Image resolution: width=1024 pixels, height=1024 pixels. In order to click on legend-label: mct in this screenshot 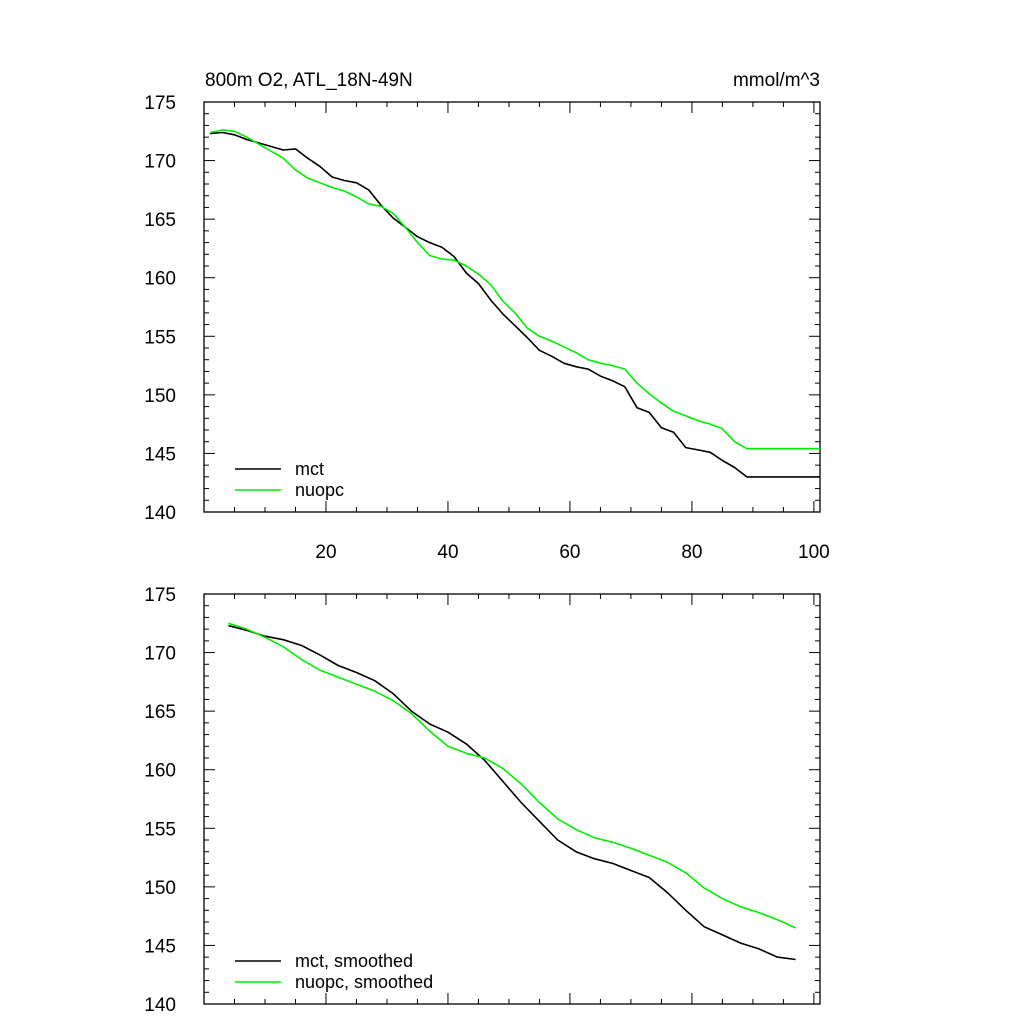, I will do `click(309, 469)`.